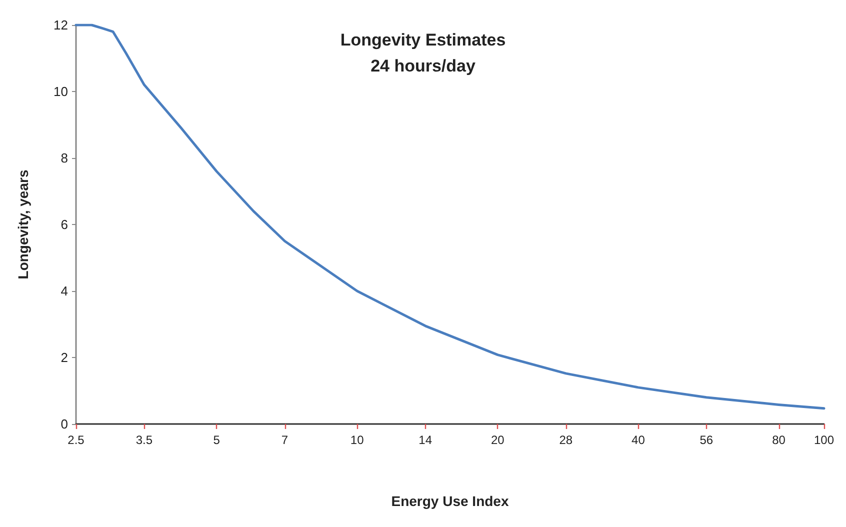  Describe the element at coordinates (76, 440) in the screenshot. I see `x-tick-label: 2.5` at that location.